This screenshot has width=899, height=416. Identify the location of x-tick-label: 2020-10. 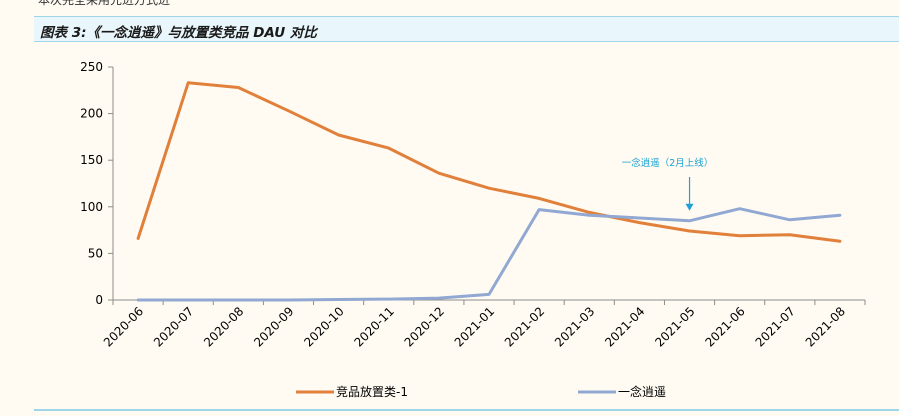
(323, 326).